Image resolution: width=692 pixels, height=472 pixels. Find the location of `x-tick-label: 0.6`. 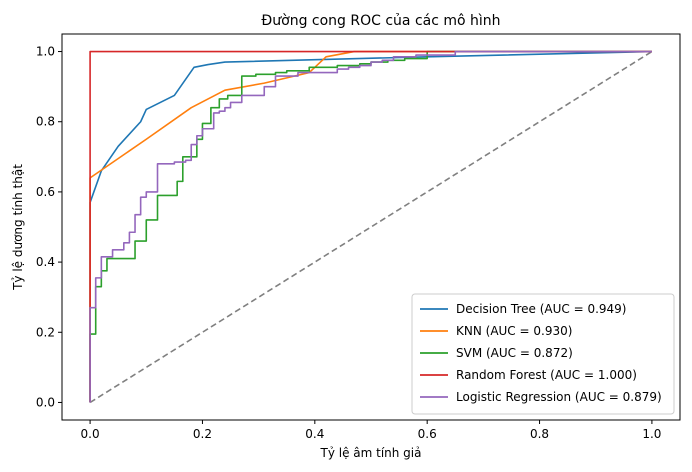

x-tick-label: 0.6 is located at coordinates (427, 434).